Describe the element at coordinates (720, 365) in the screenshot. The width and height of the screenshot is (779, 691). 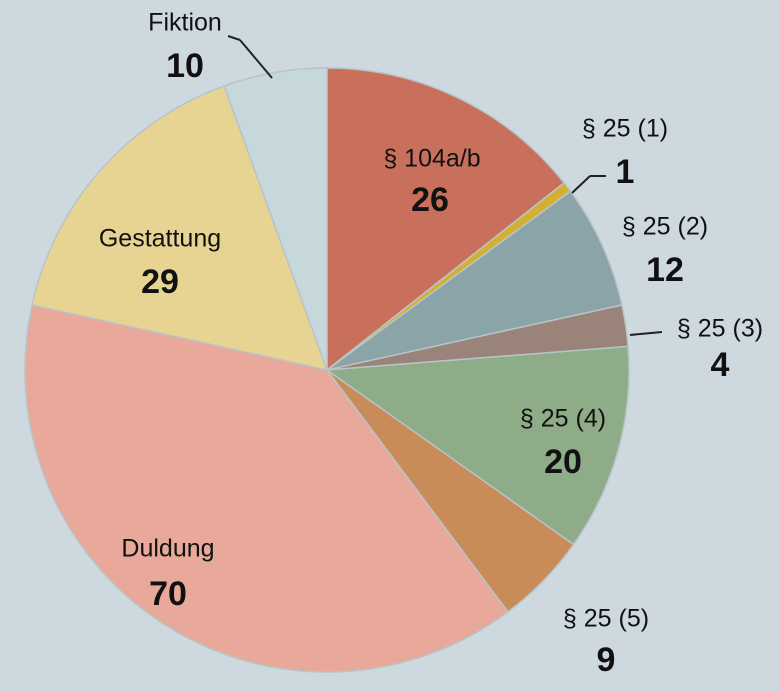
I see `slice-value: 4` at that location.